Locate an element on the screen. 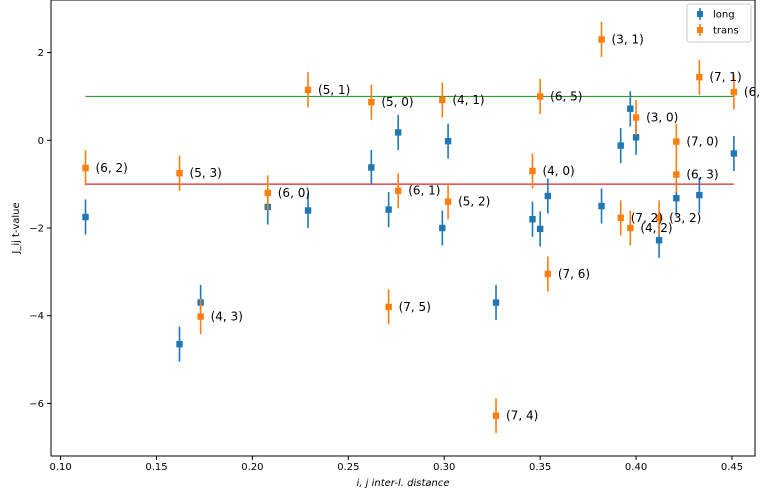  x-tick-label: 0.45 is located at coordinates (732, 467).